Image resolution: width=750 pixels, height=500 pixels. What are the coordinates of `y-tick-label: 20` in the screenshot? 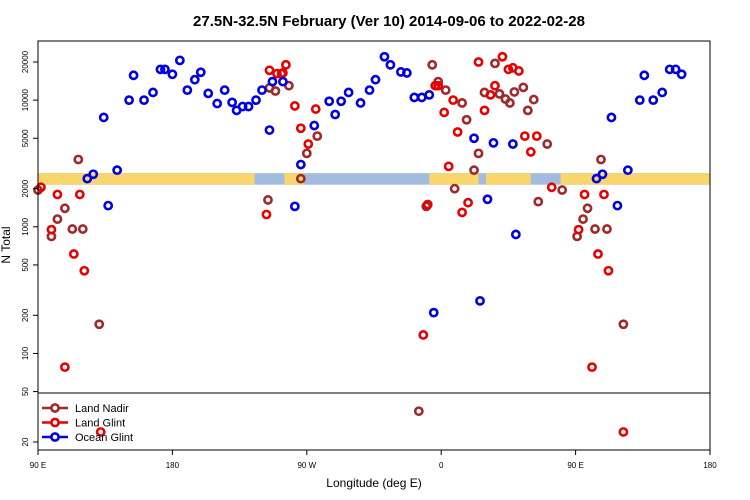 It's located at (25, 441).